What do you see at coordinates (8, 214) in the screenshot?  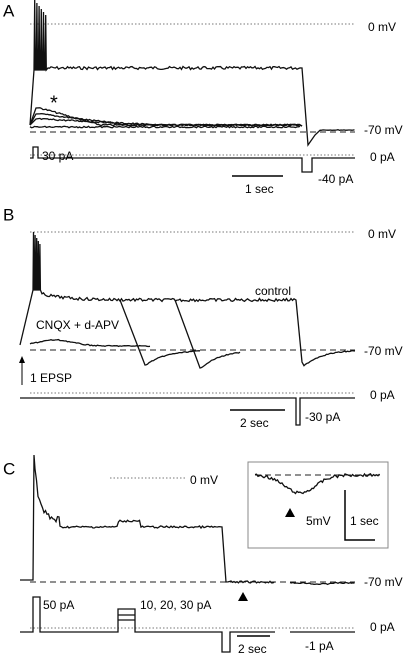 I see `panel-label: B` at bounding box center [8, 214].